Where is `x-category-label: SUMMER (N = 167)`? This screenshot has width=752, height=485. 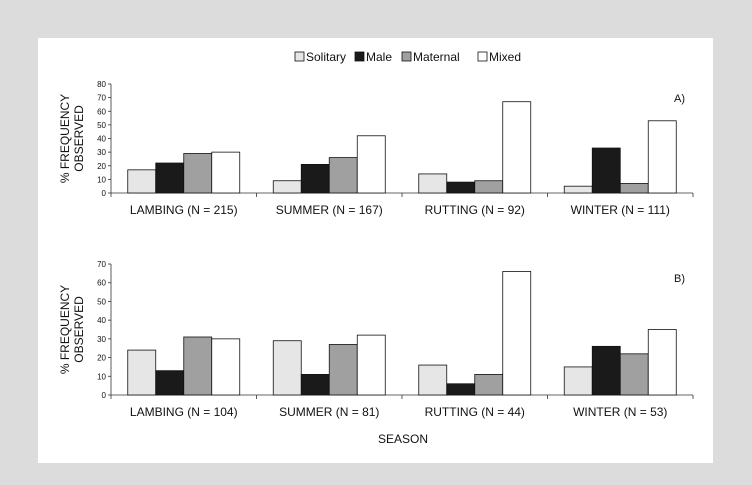
x-category-label: SUMMER (N = 167) is located at coordinates (329, 210).